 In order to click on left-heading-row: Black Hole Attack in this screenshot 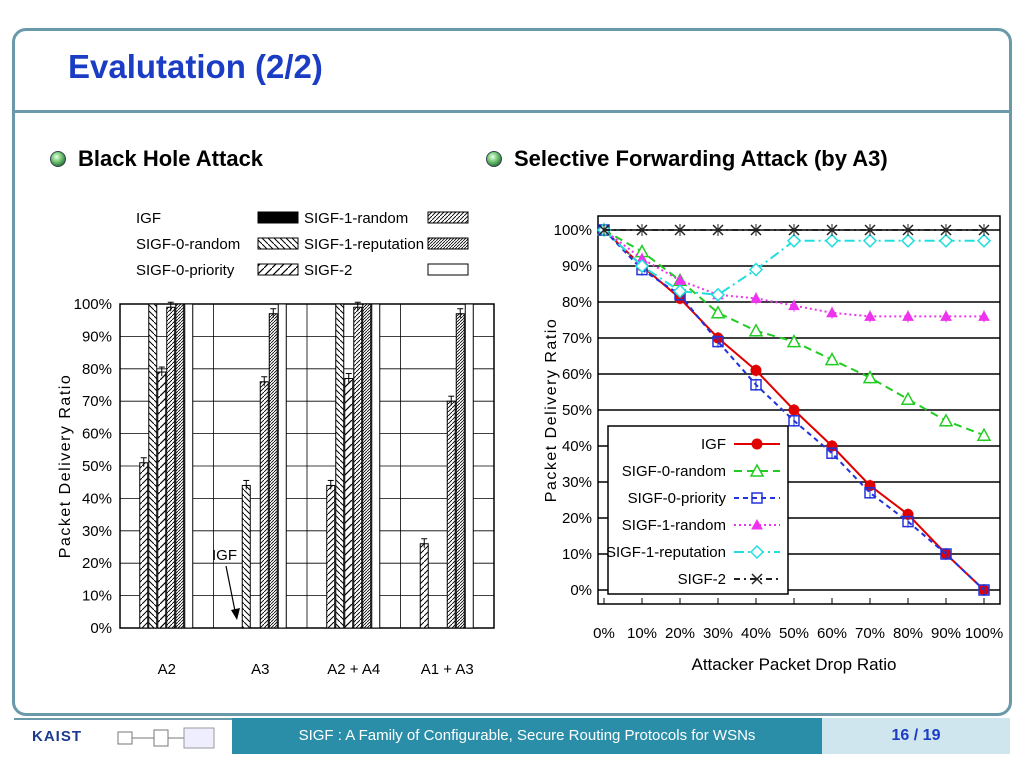, I will do `click(156, 159)`.